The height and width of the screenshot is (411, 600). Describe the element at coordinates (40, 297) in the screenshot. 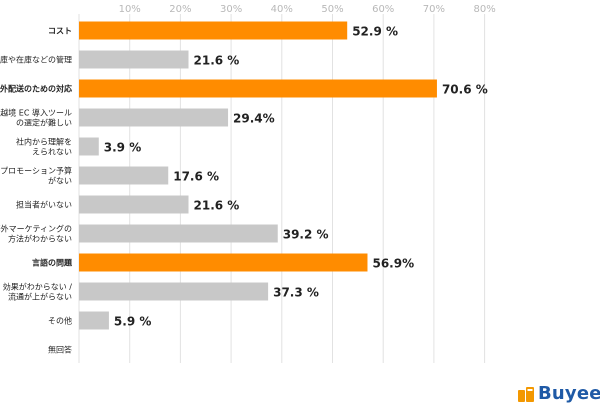

I see `category-label: 流通が上がらない` at that location.